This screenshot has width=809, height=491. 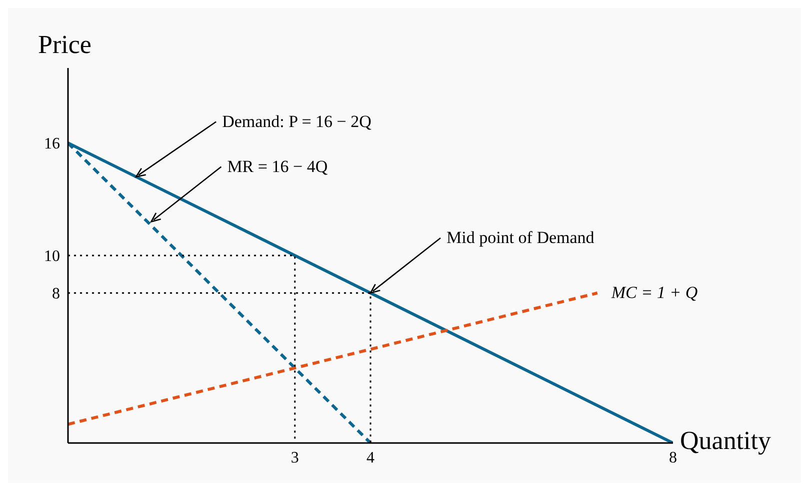 What do you see at coordinates (673, 457) in the screenshot?
I see `x-tick-label: 8` at bounding box center [673, 457].